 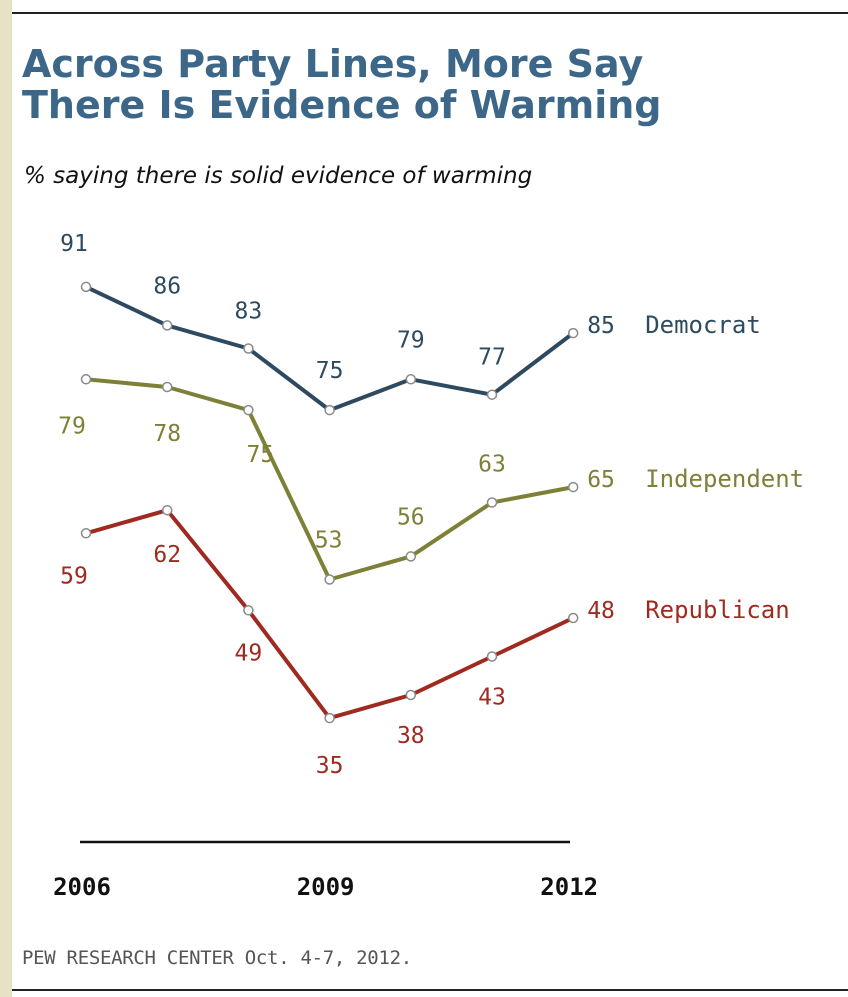 I want to click on data-label-independent-2009: 53, so click(x=329, y=541).